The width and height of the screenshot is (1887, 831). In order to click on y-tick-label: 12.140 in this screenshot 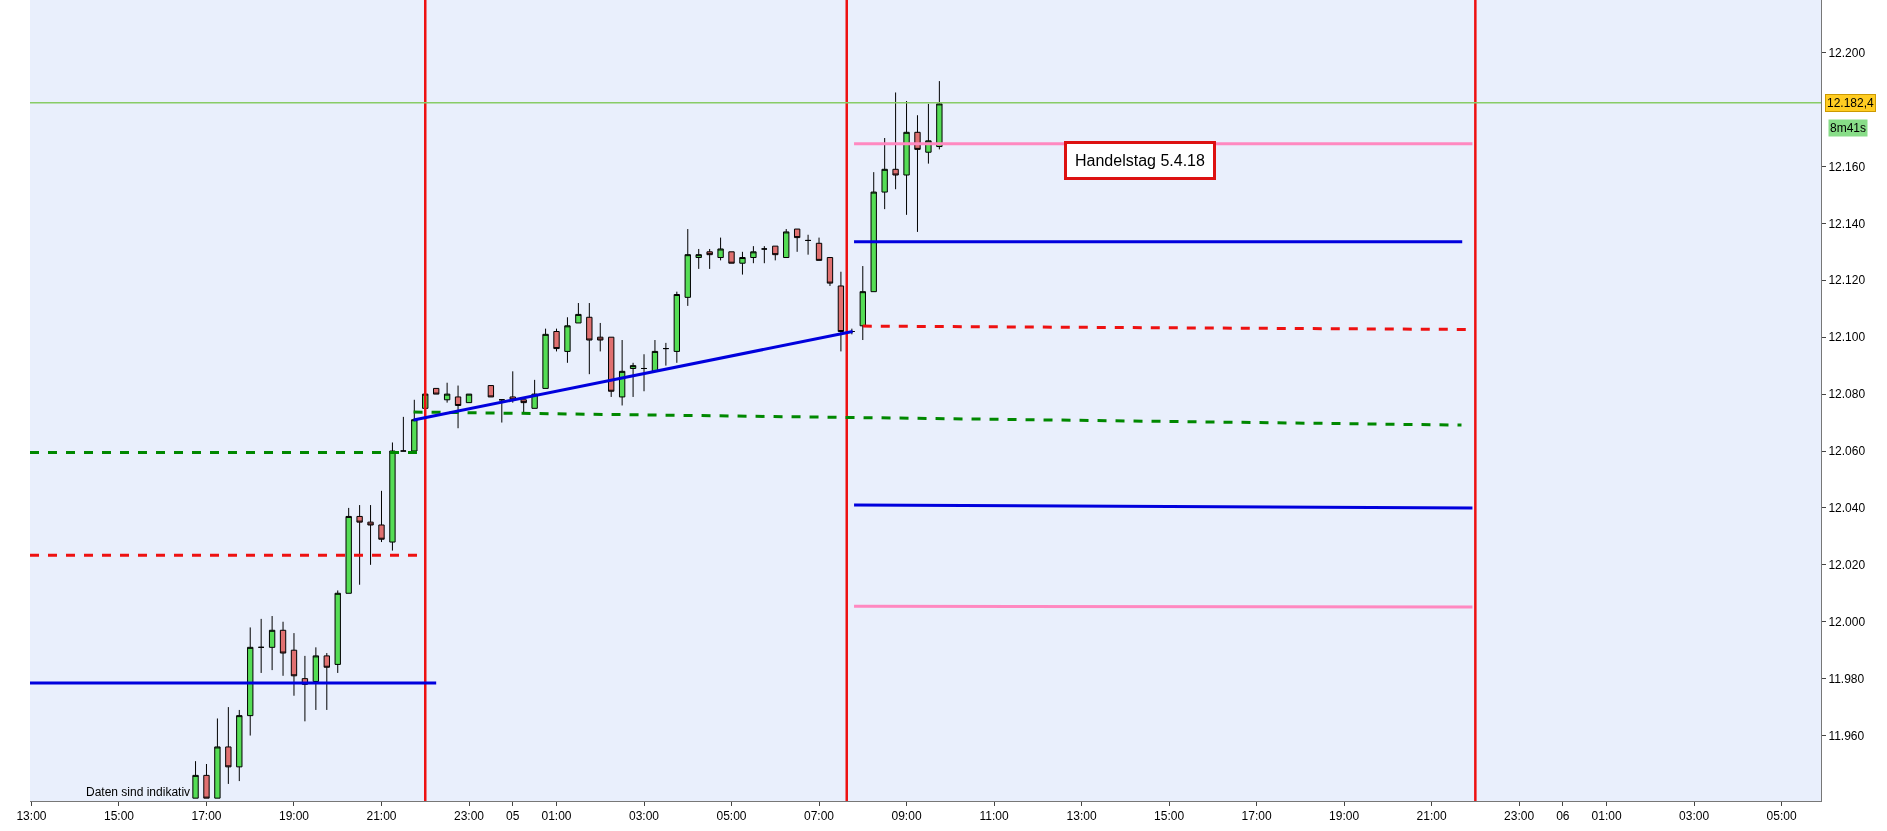, I will do `click(1847, 223)`.